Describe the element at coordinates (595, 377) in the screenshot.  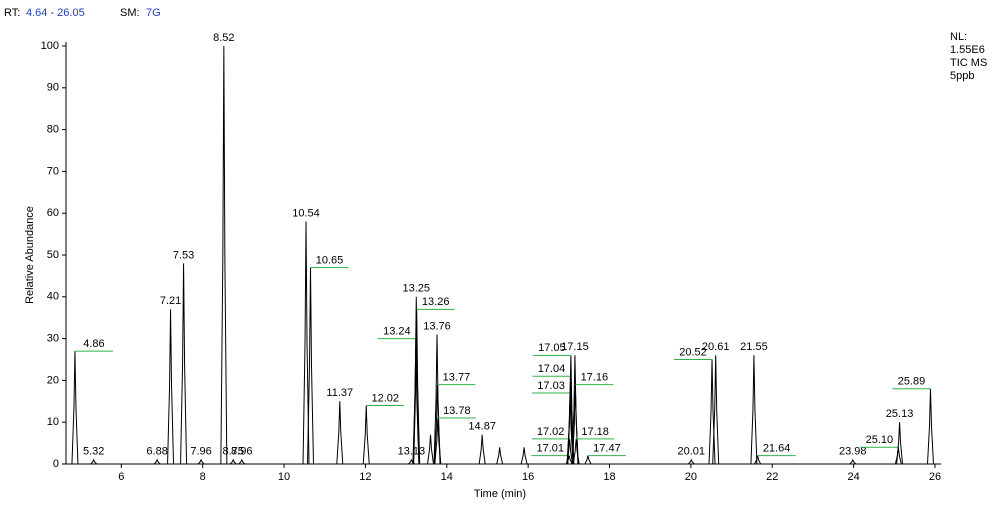
I see `peak-label: 17.16` at that location.